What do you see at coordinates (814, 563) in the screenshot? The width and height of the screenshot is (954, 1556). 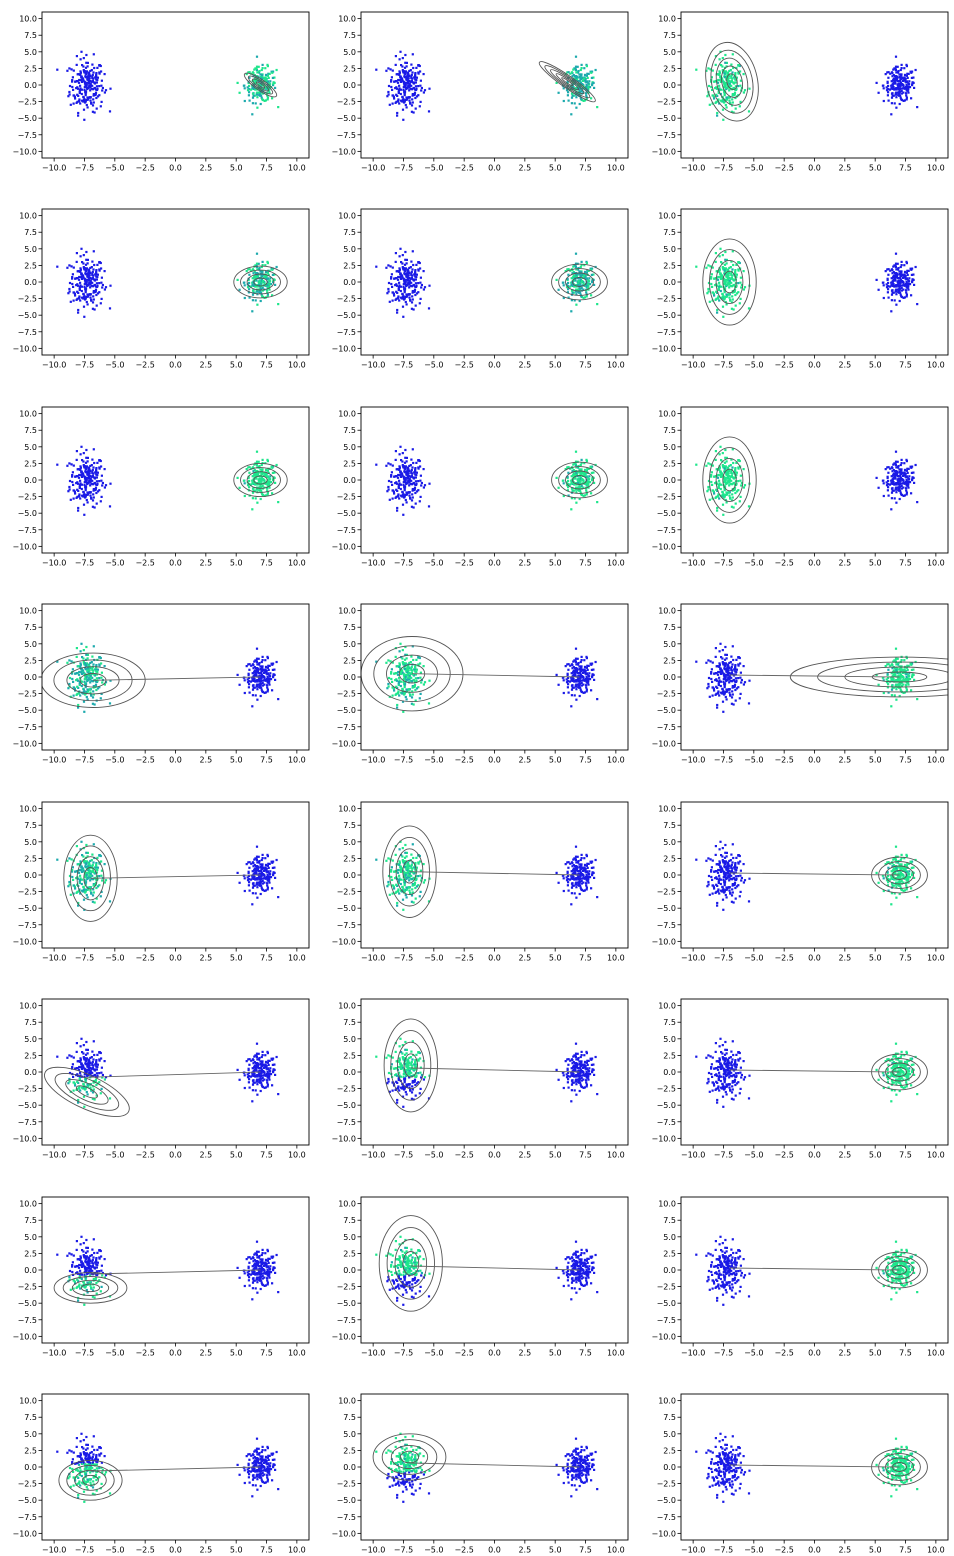 I see `x-tick-label: 0.0` at bounding box center [814, 563].